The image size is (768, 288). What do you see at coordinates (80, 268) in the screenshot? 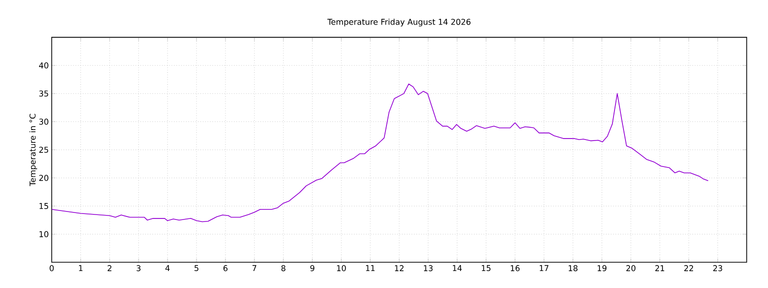
I see `x-tick-label: 1` at bounding box center [80, 268].